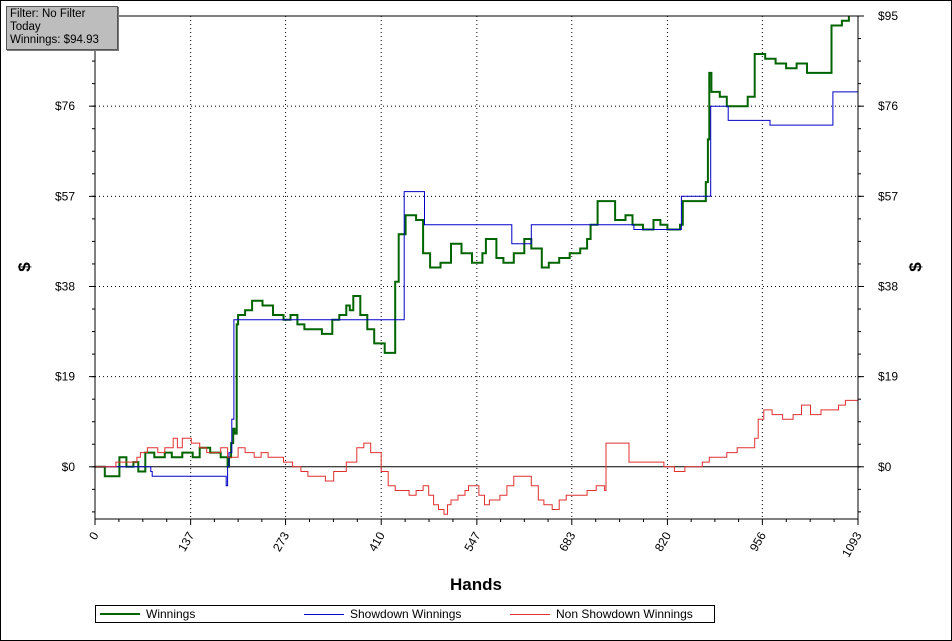  I want to click on x-tick-label: 820, so click(663, 541).